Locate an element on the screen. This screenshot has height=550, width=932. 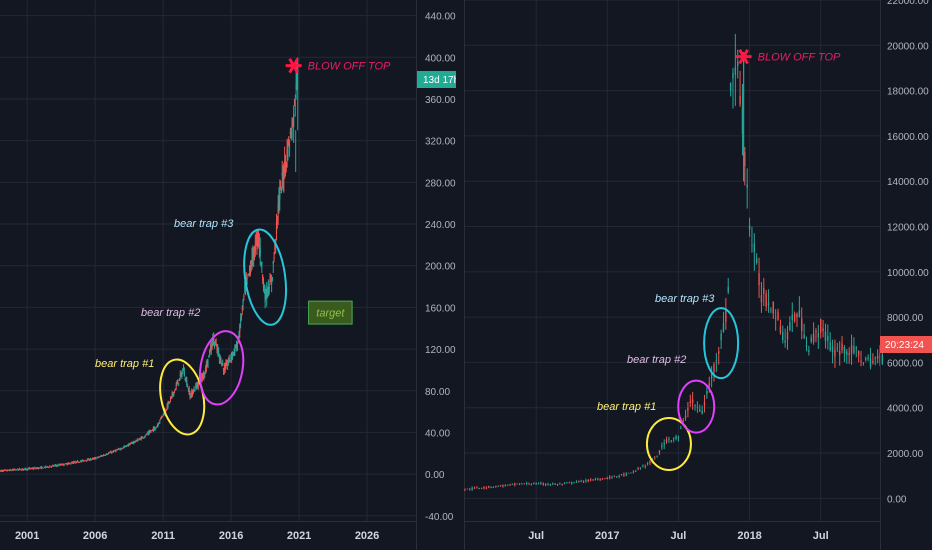
left-y-tick-label: 0.00 is located at coordinates (435, 475).